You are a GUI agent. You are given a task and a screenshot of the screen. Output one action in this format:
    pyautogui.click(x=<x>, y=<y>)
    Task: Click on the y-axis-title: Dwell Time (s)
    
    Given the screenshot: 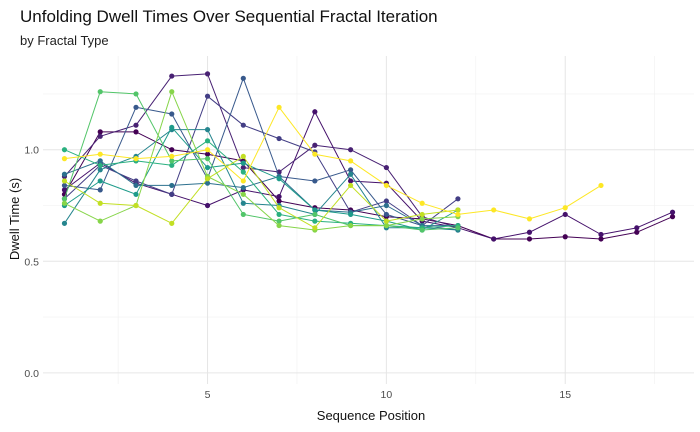 What is the action you would take?
    pyautogui.click(x=14, y=219)
    